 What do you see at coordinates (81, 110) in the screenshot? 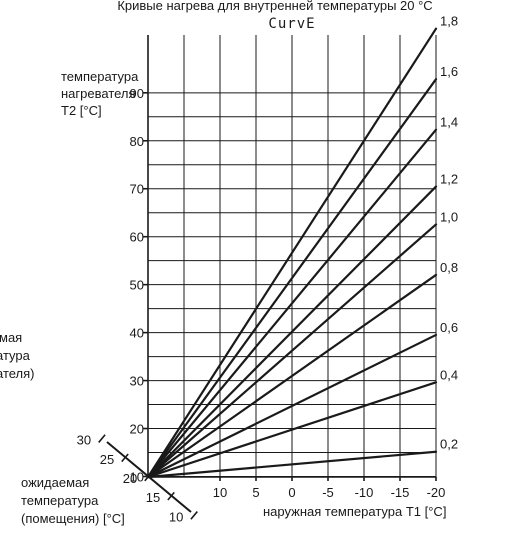
I see `y-axis-label-line-3: T2 [°C]` at bounding box center [81, 110].